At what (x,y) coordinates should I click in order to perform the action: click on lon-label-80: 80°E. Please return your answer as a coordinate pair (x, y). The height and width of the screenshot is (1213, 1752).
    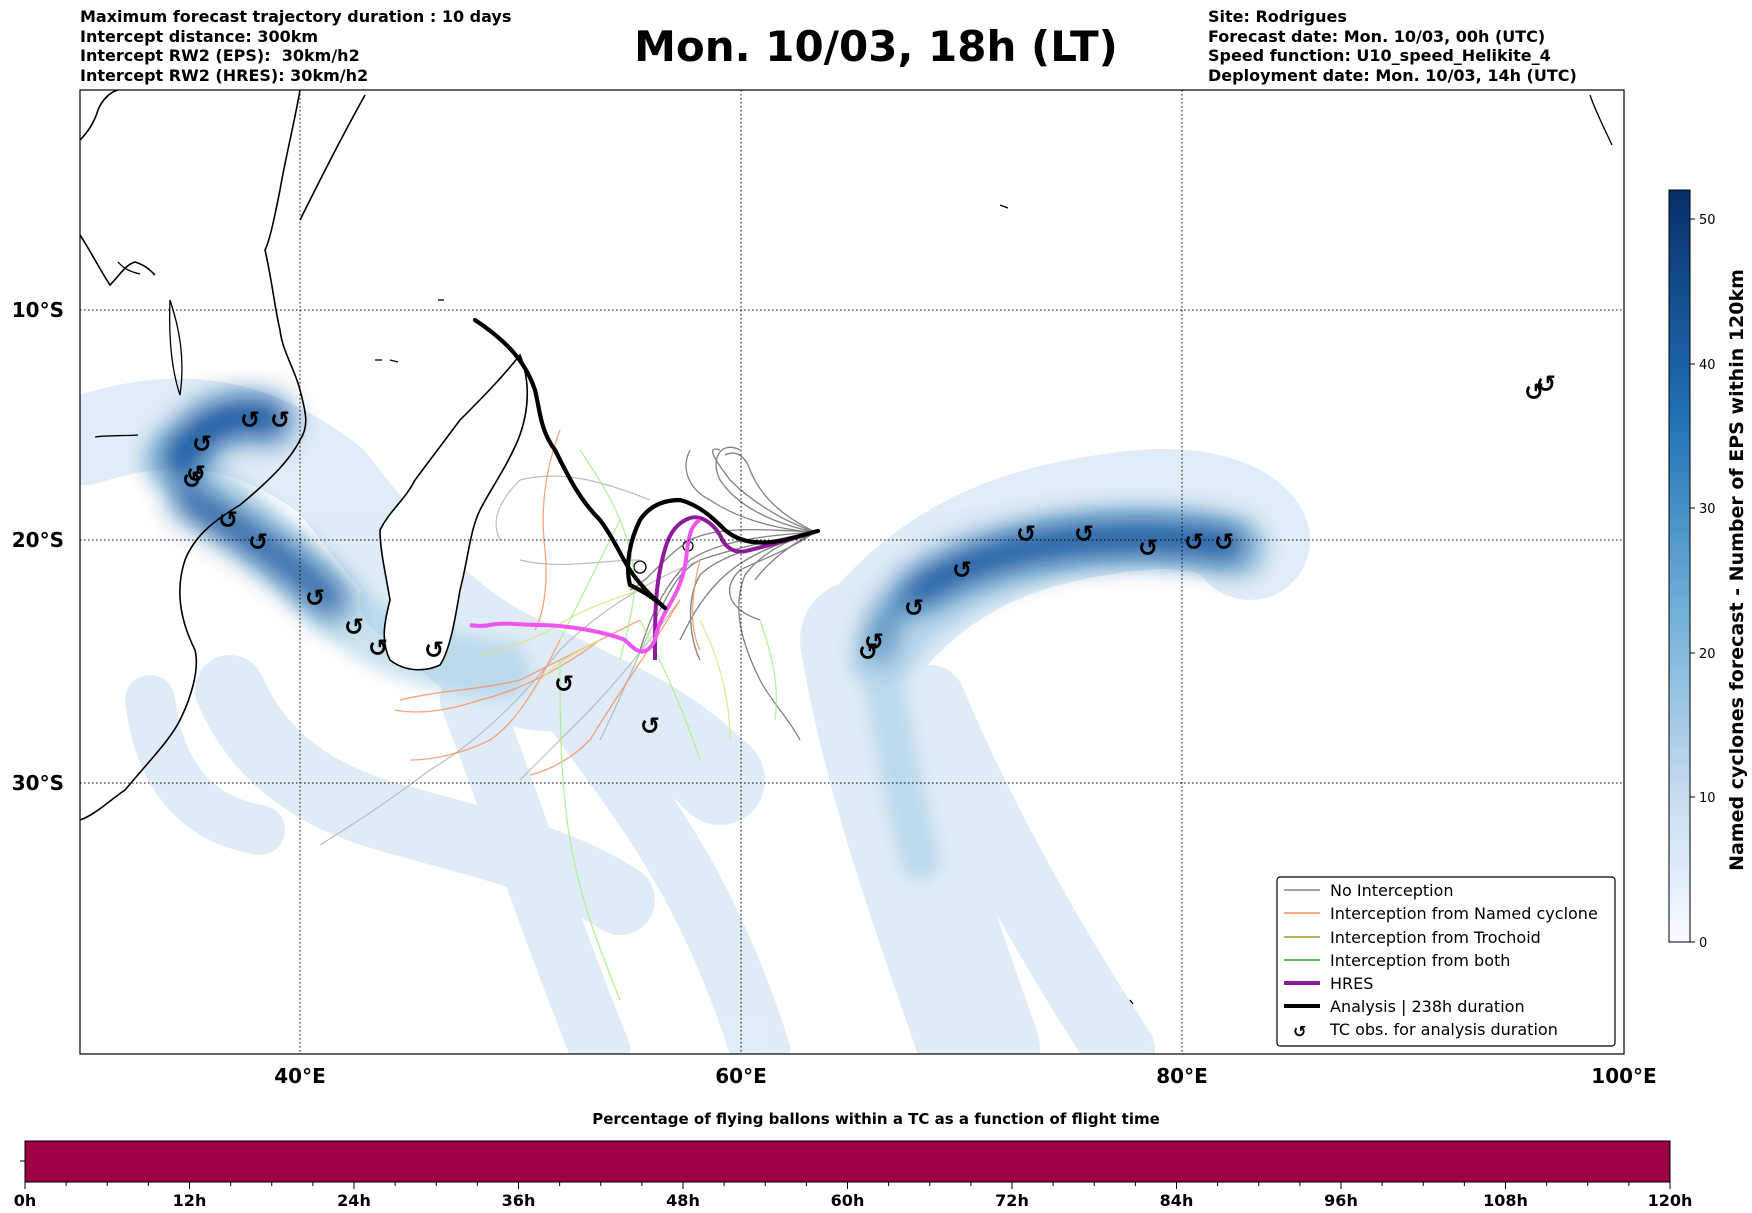
    Looking at the image, I should click on (1182, 1076).